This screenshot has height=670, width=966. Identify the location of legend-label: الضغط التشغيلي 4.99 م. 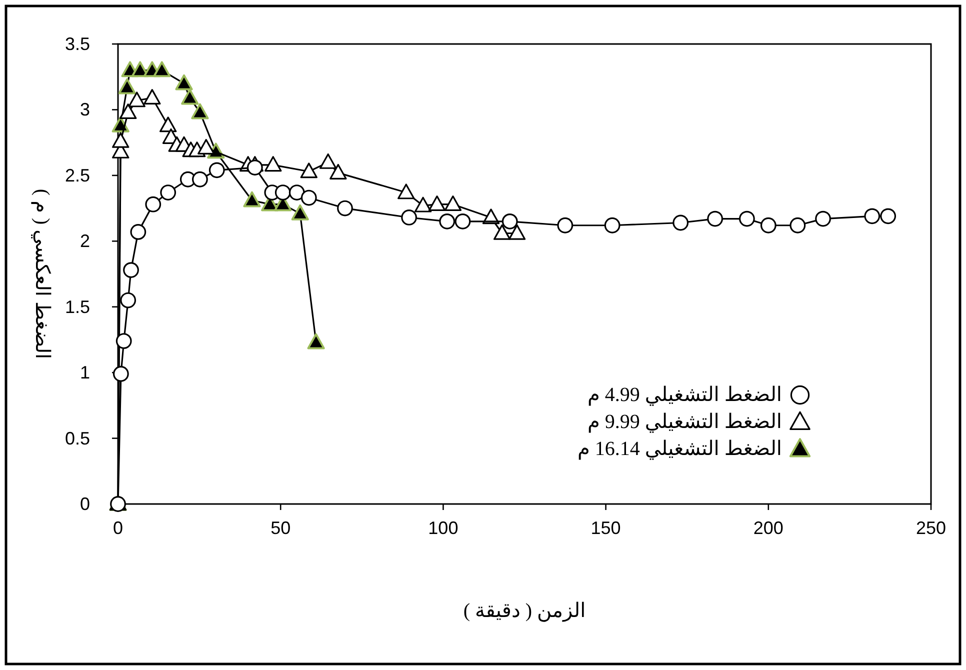
(684, 395).